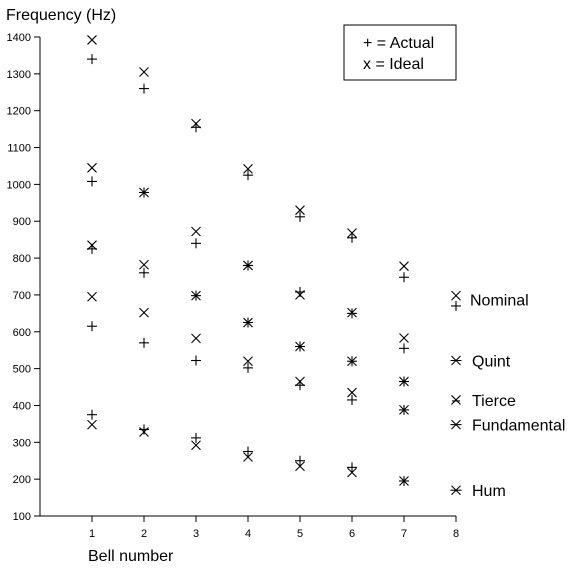 The height and width of the screenshot is (569, 579). What do you see at coordinates (398, 43) in the screenshot?
I see `legend-entry-actual: + = Actual` at bounding box center [398, 43].